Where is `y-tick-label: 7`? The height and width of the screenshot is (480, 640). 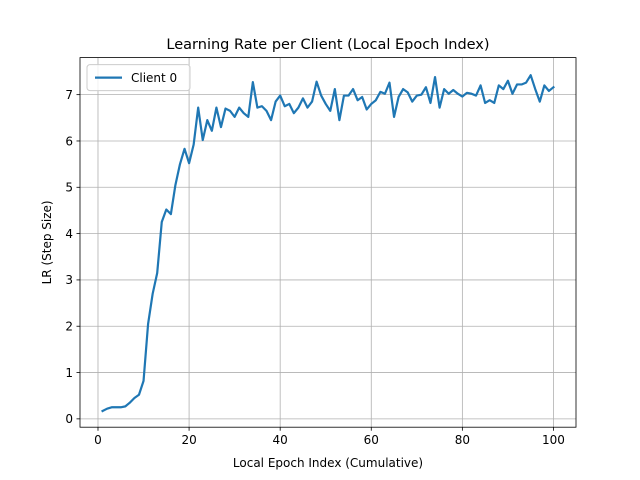
y-tick-label: 7 is located at coordinates (69, 95).